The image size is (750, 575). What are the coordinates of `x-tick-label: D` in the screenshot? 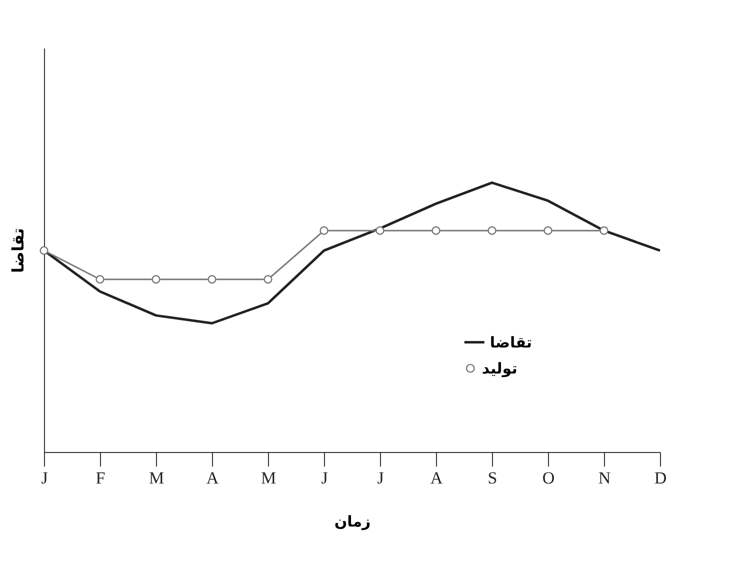 It's located at (660, 478).